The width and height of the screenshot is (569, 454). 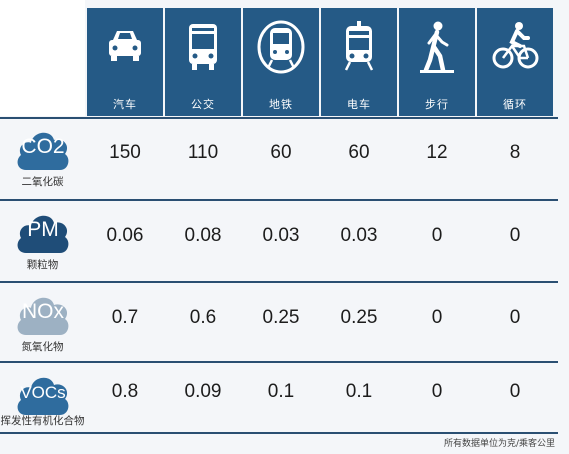 I want to click on pollutant-code: VOCs, so click(x=43, y=392).